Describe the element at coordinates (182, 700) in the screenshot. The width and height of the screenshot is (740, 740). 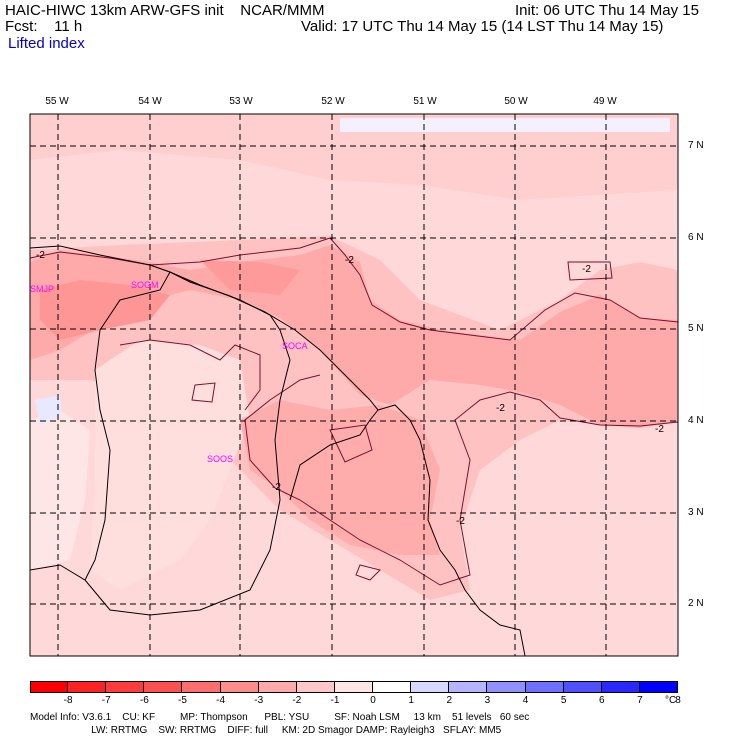
I see `colorbar-tick-label: -5` at that location.